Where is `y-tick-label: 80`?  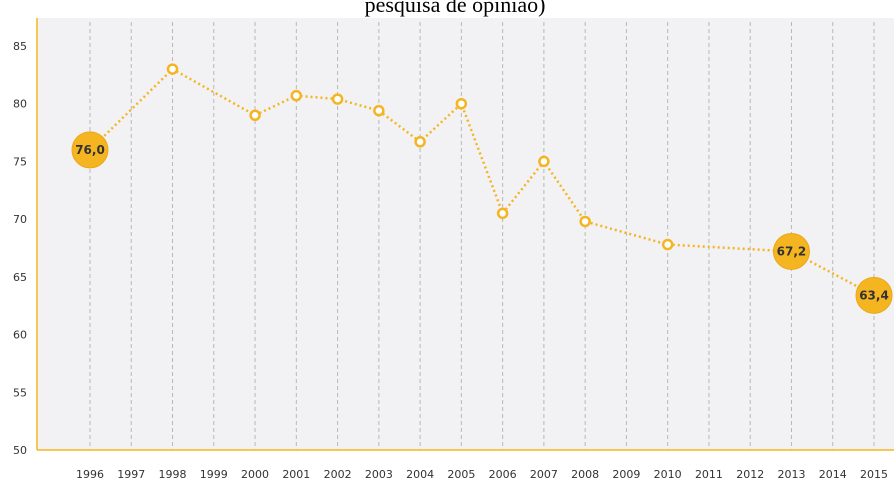 y-tick-label: 80 is located at coordinates (20, 104).